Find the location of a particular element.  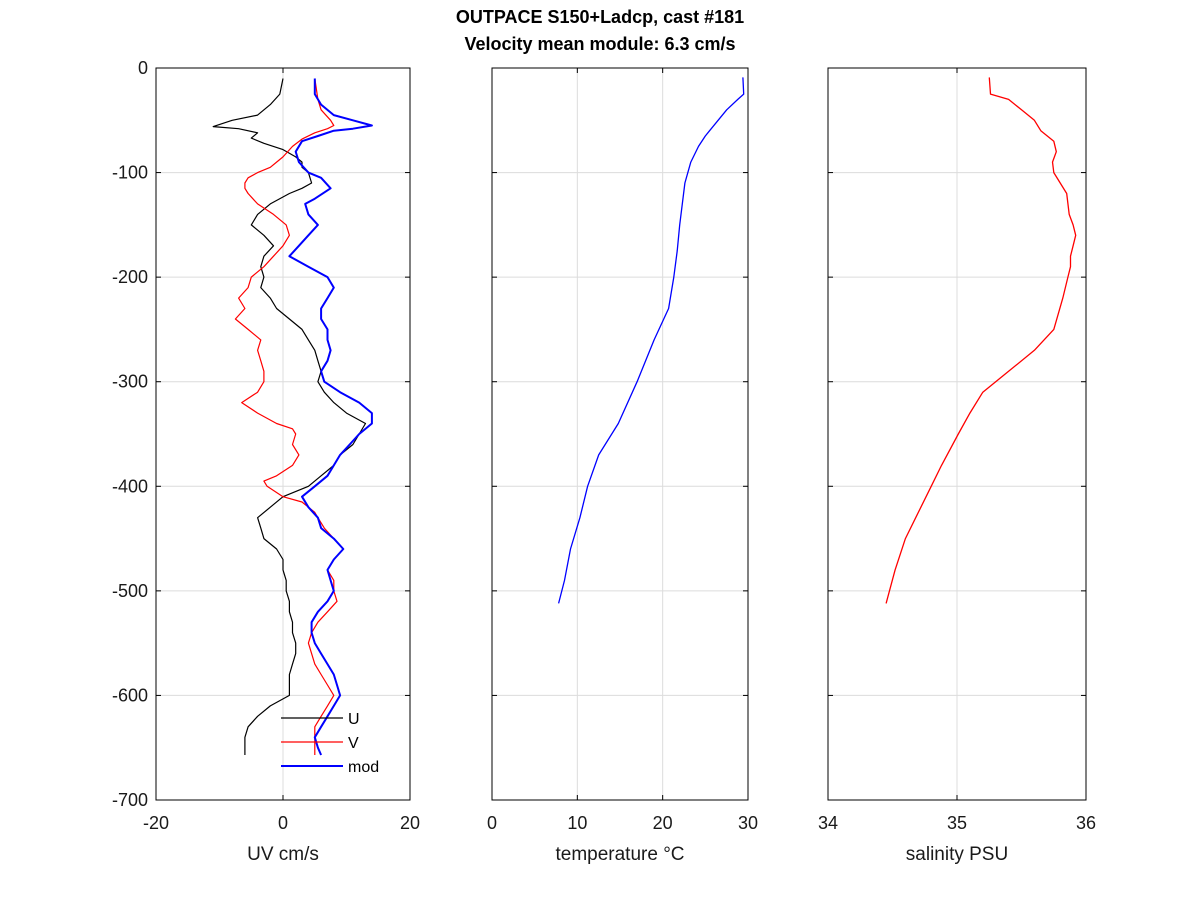

x-tick-label: 35 is located at coordinates (957, 823).